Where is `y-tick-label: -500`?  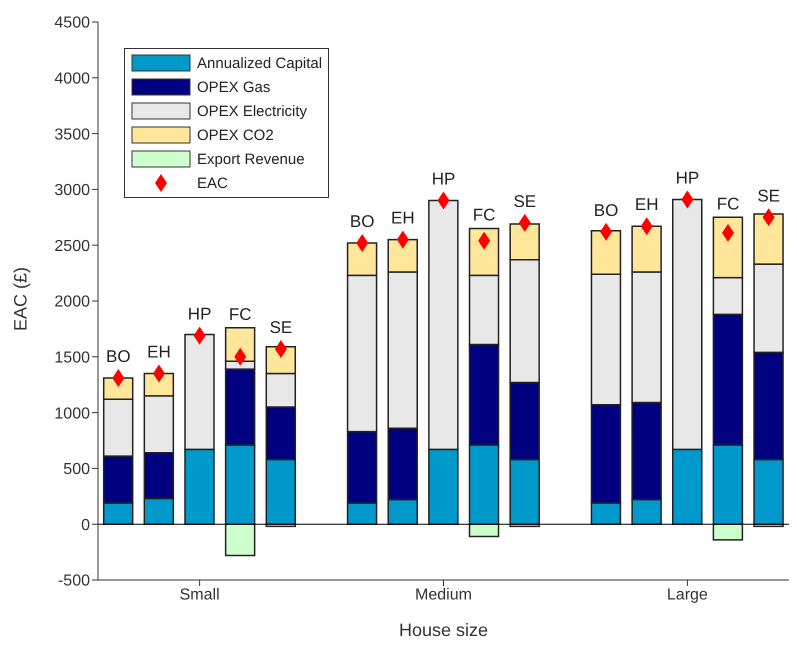
y-tick-label: -500 is located at coordinates (74, 581).